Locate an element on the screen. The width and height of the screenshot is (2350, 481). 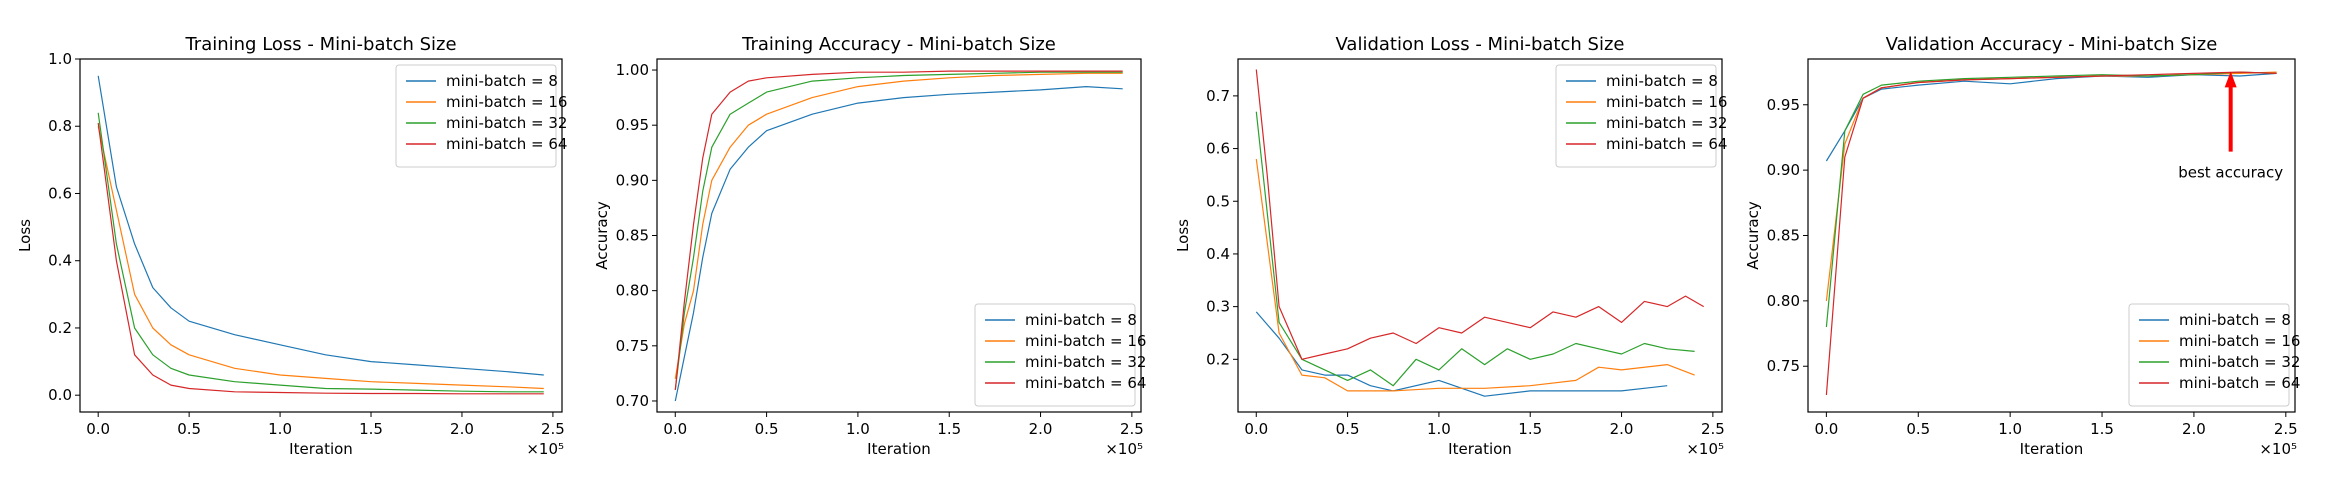
y-tick-label: 1.0 is located at coordinates (60, 59).